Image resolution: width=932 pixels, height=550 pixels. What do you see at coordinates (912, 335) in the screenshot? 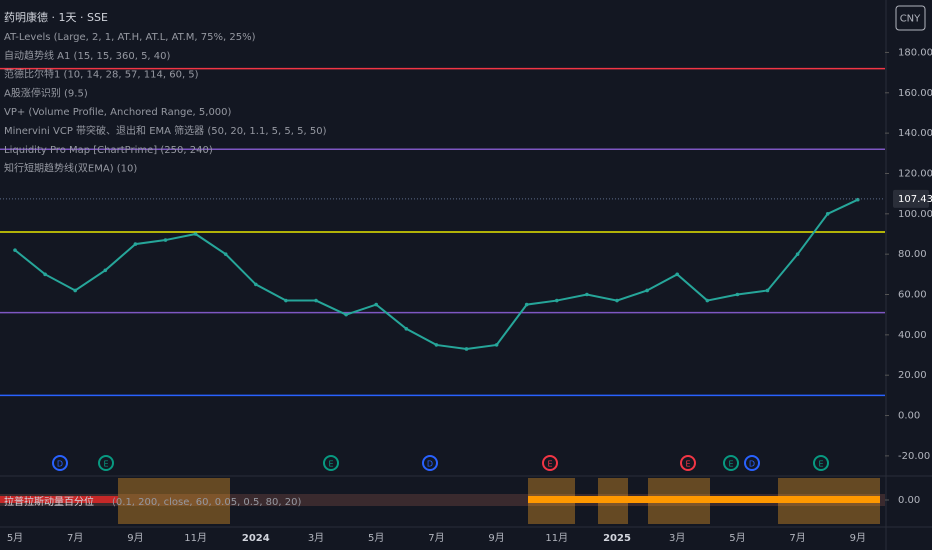
I see `y-tick-label: 40.00` at bounding box center [912, 335].